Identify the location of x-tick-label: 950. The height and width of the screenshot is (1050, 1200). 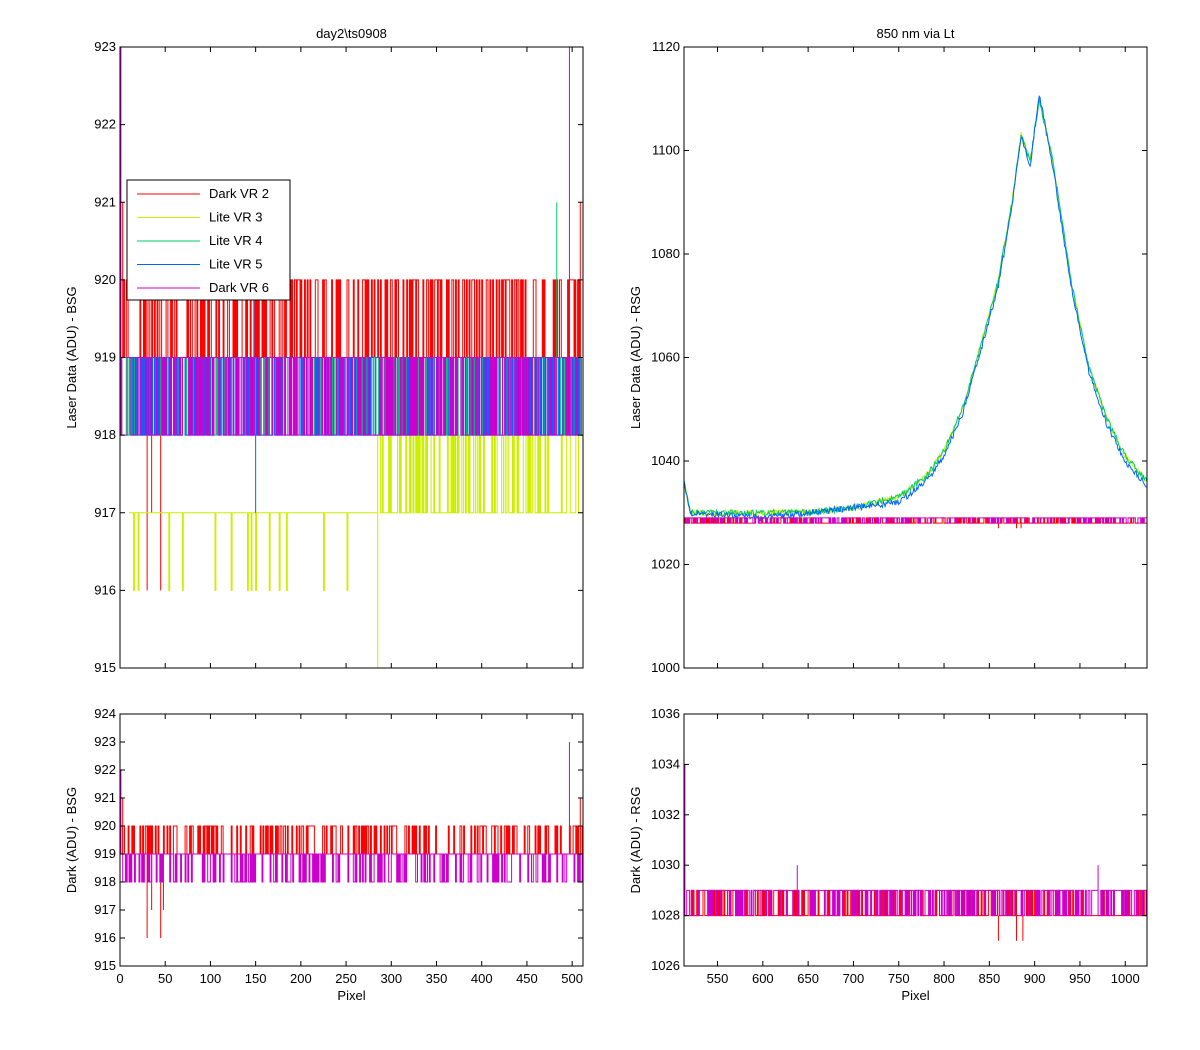
(1080, 978).